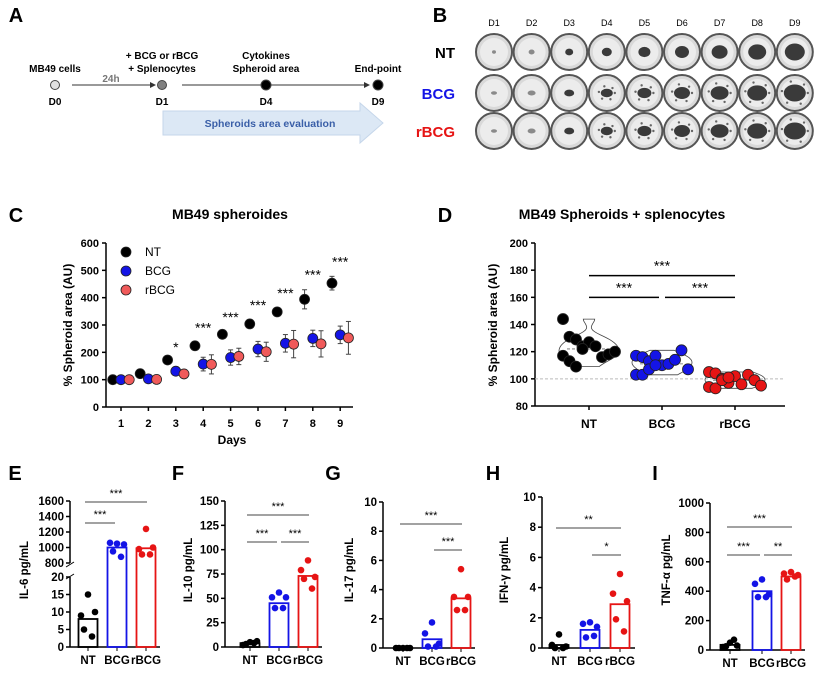 Image resolution: width=825 pixels, height=676 pixels. What do you see at coordinates (757, 23) in the screenshot?
I see `column-label: D8` at bounding box center [757, 23].